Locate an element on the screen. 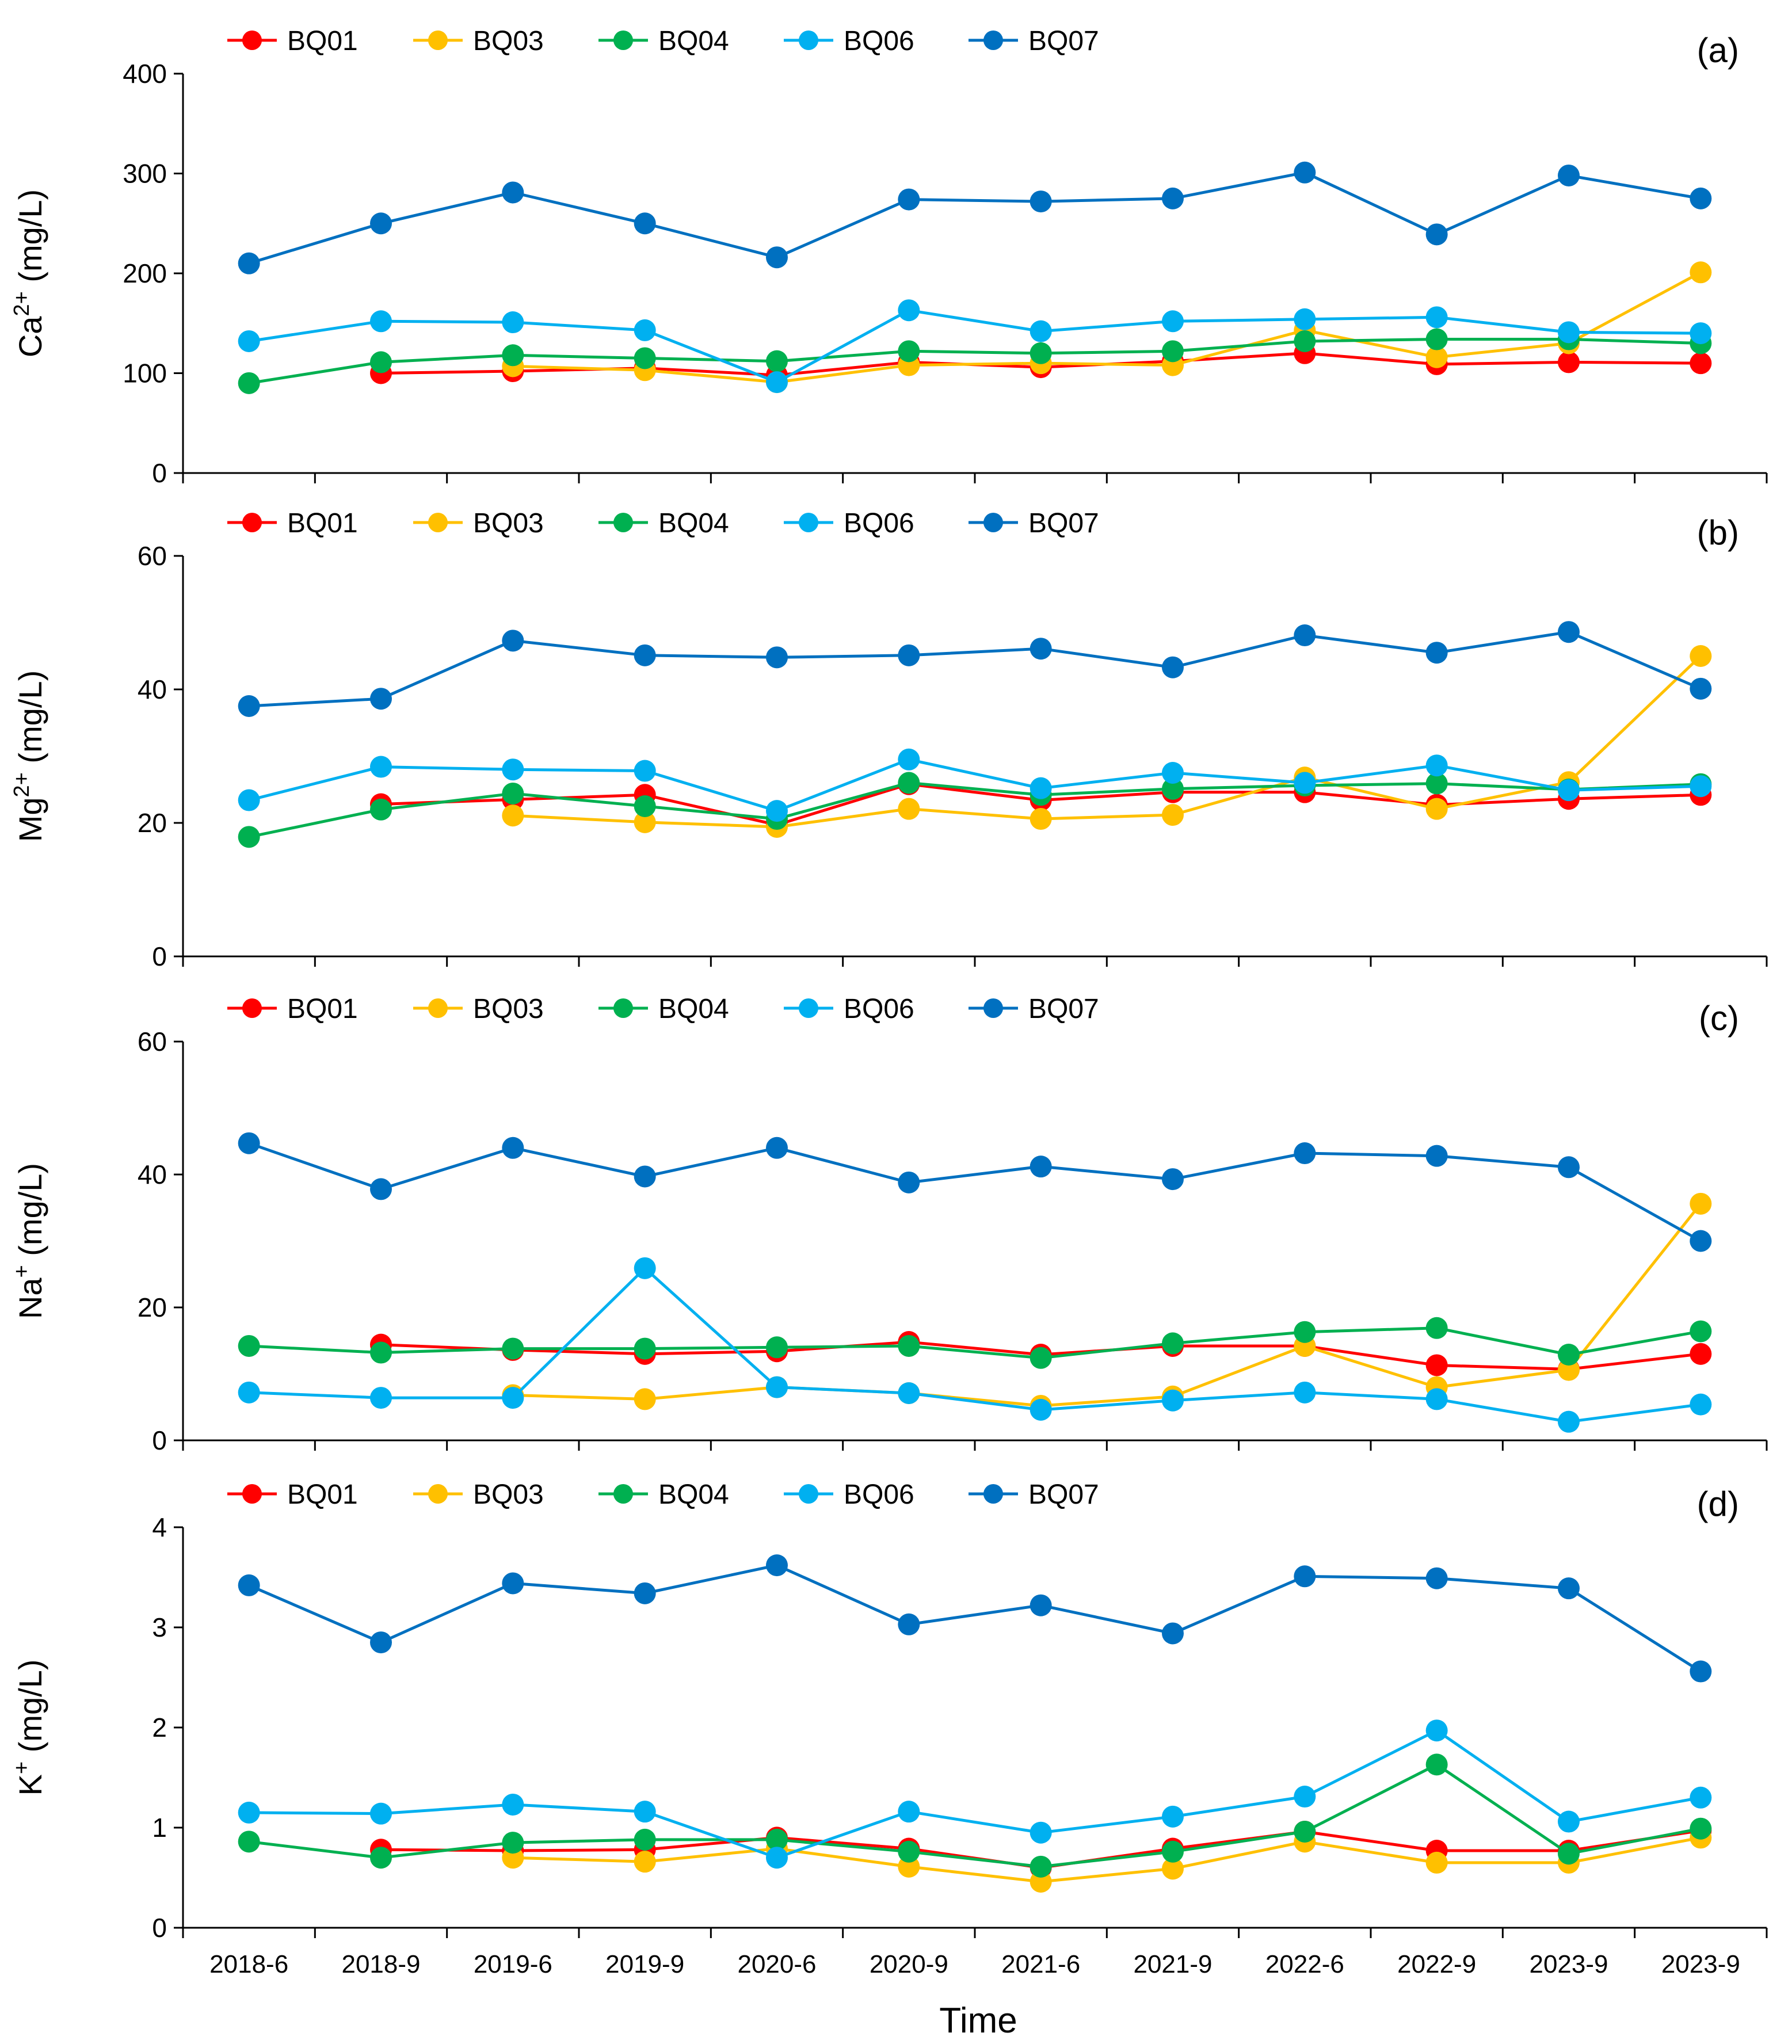  panel-label: (b) is located at coordinates (1718, 532).